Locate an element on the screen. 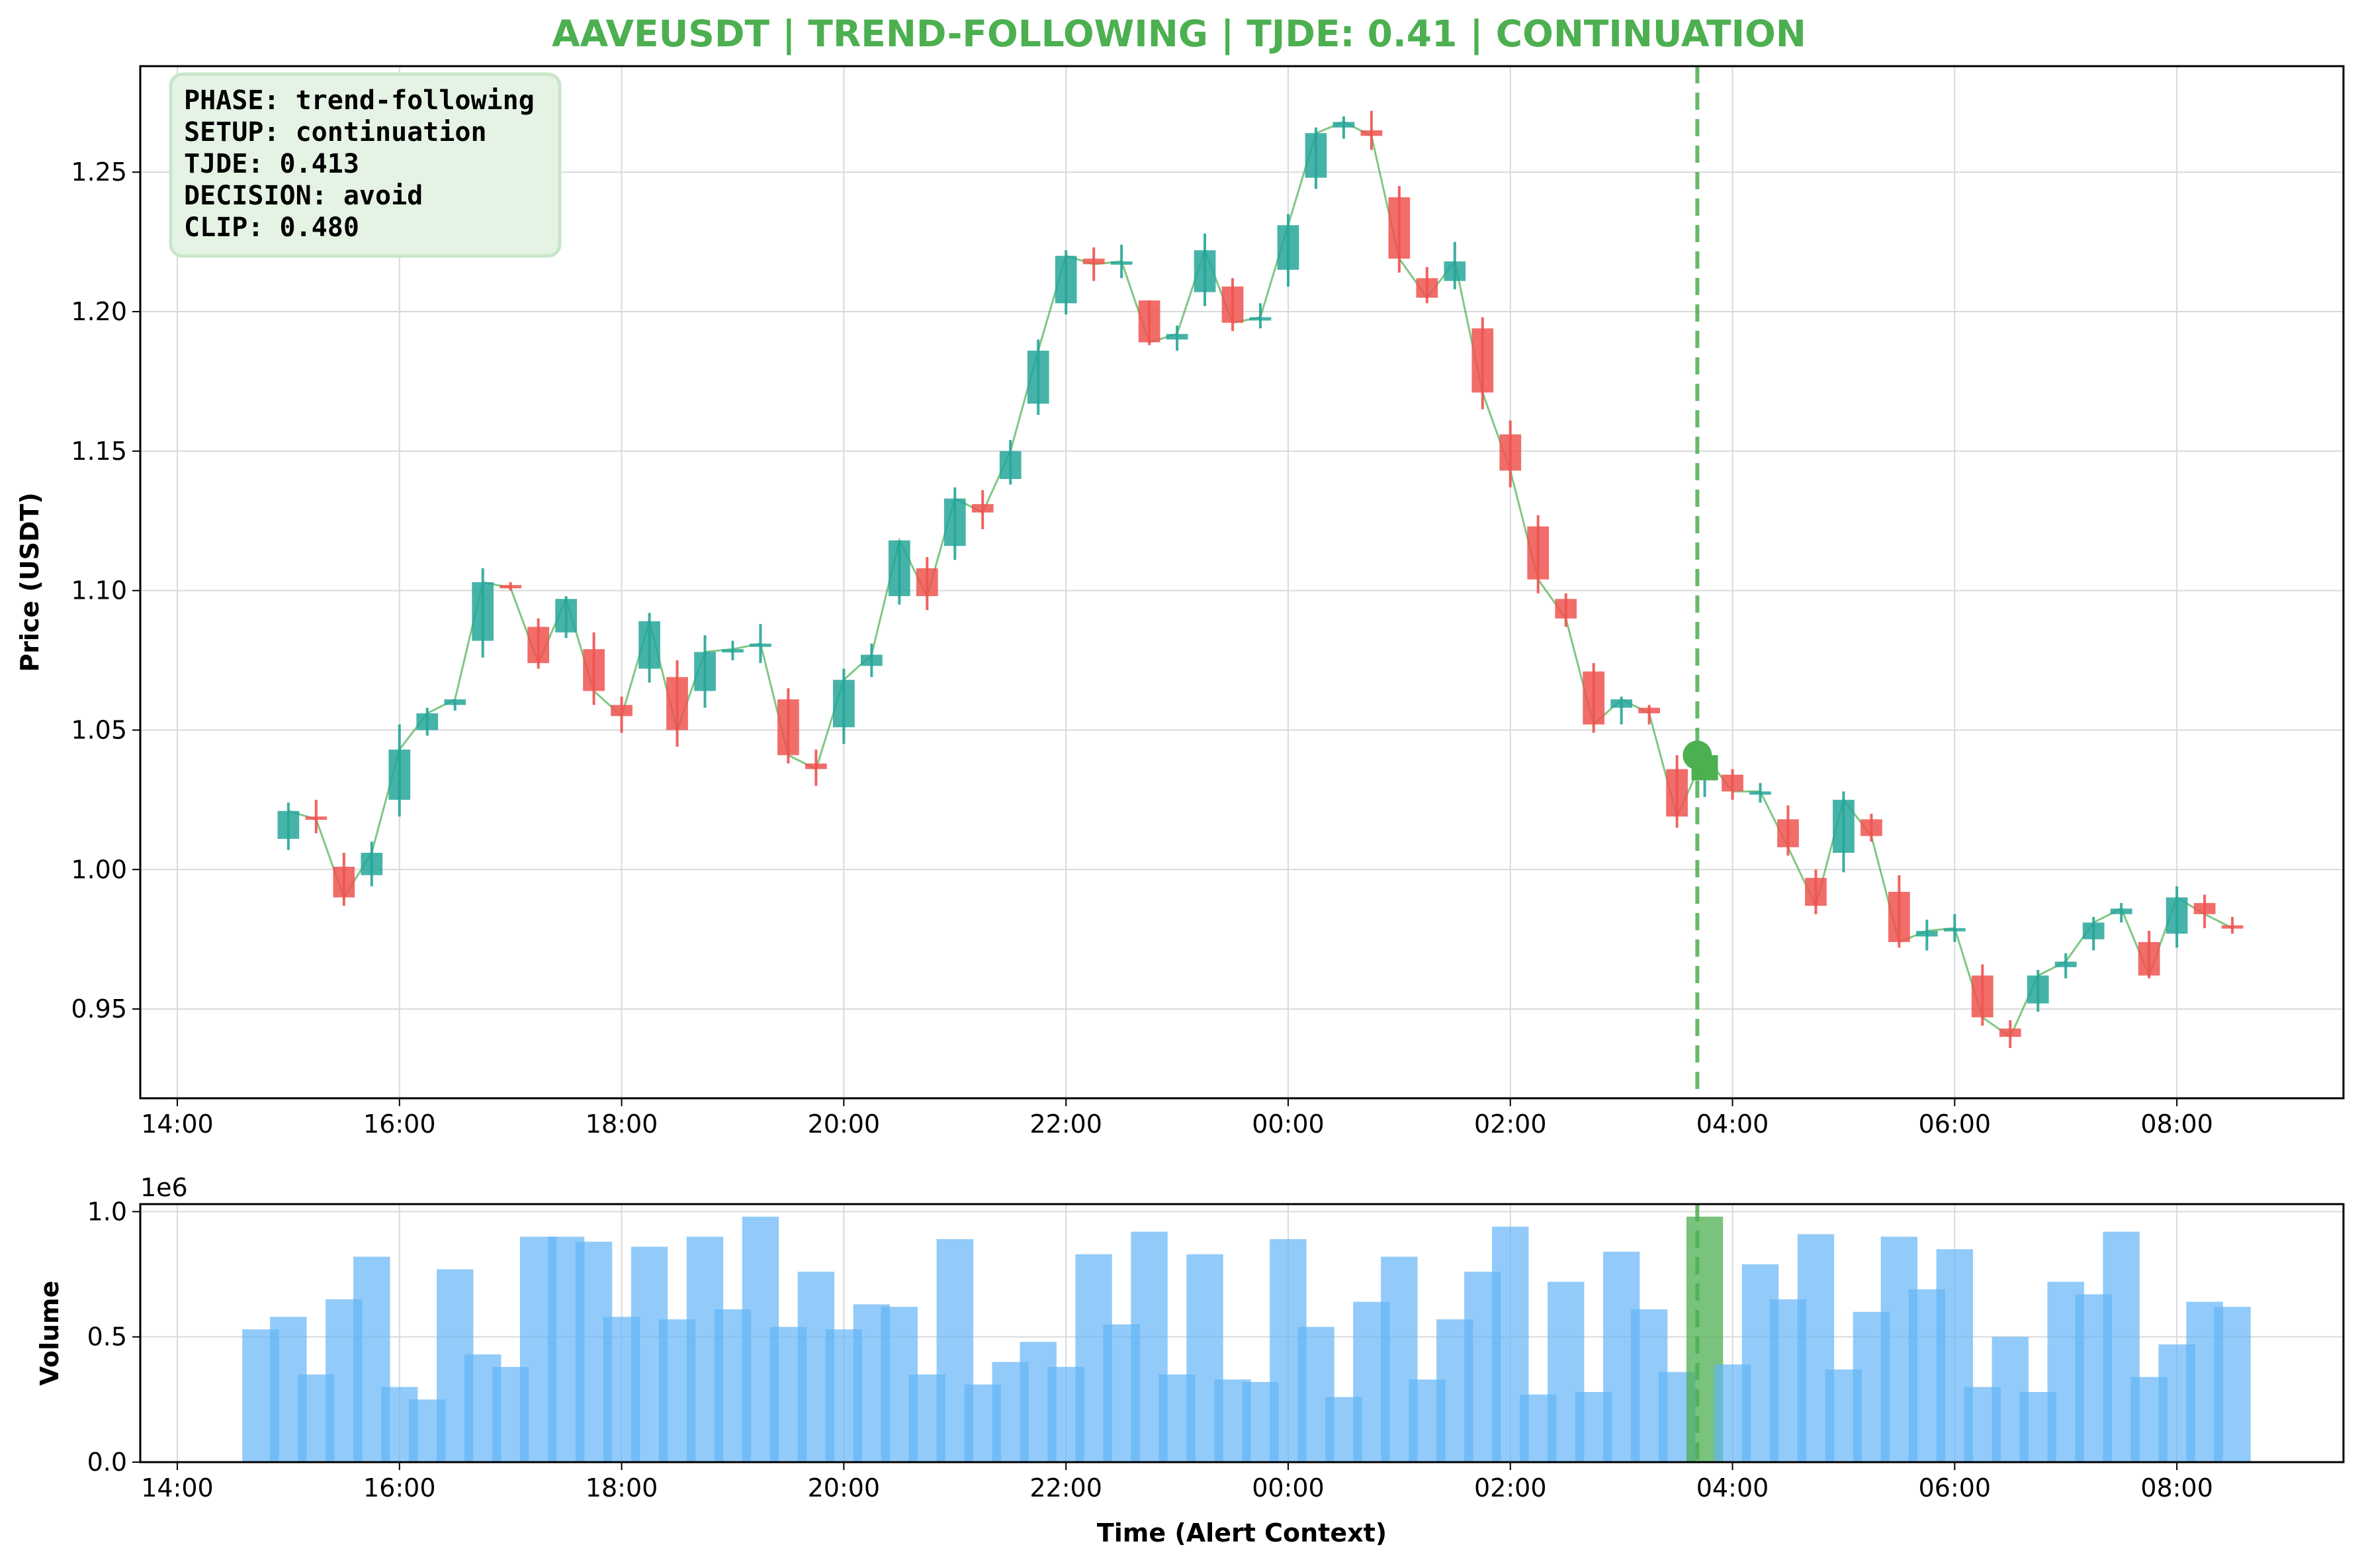  volume-x-tick-label: 22:00 is located at coordinates (1065, 1488).